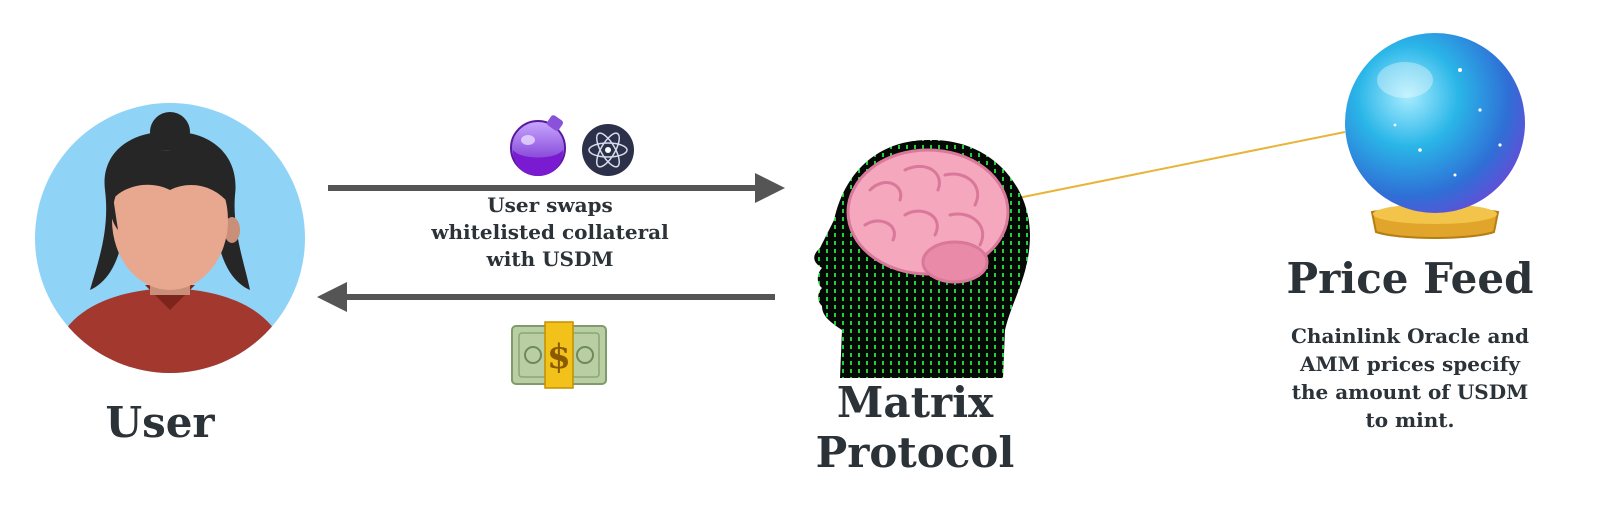 The image size is (1610, 525). I want to click on matrix-label-line-2: Protocol, so click(915, 452).